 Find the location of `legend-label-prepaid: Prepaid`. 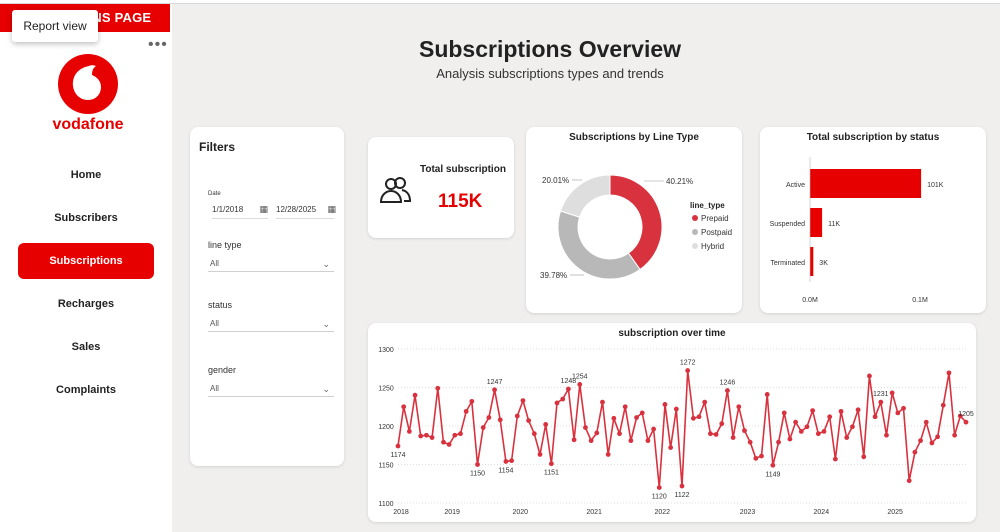

legend-label-prepaid: Prepaid is located at coordinates (715, 218).